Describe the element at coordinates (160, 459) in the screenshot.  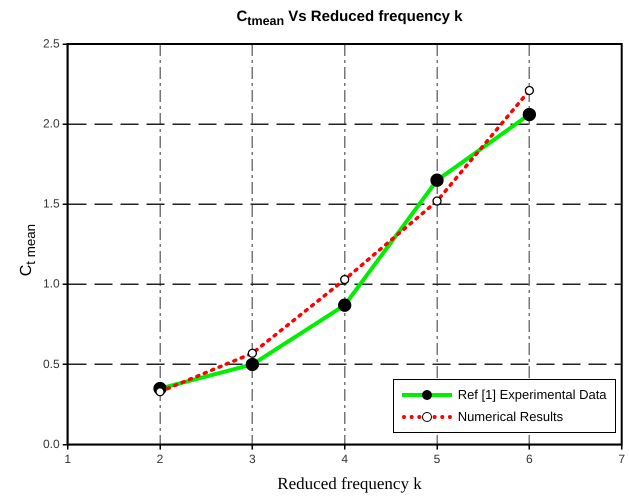
I see `x-tick-label: 2` at that location.